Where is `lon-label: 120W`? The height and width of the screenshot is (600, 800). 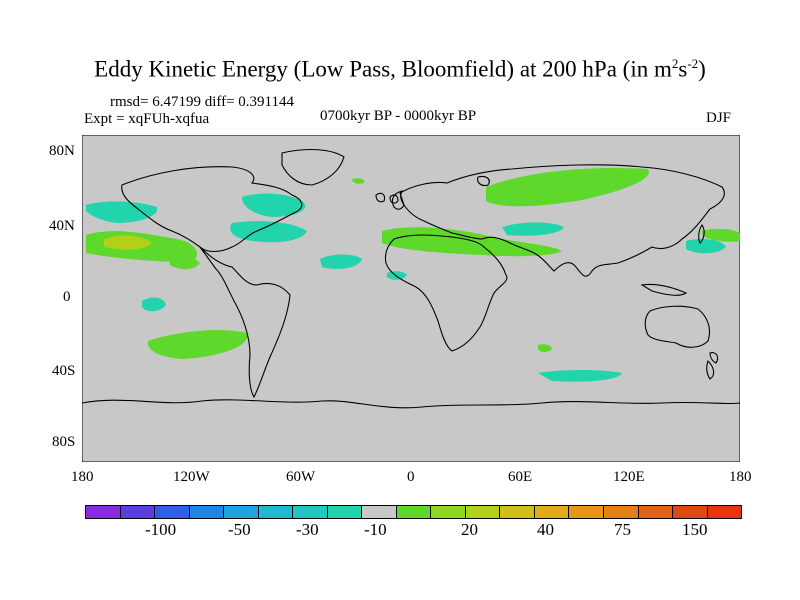 lon-label: 120W is located at coordinates (191, 477).